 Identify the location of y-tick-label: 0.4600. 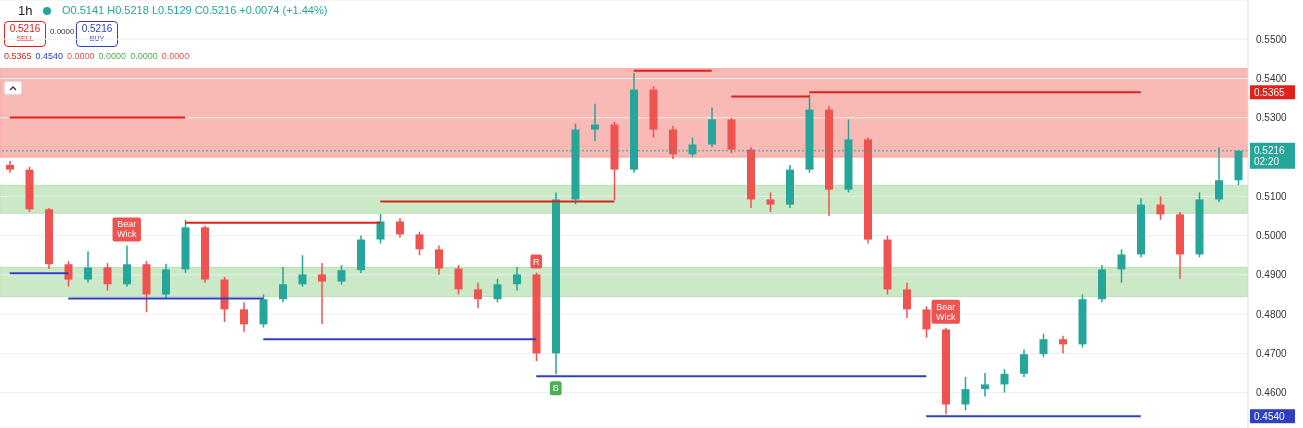
(1272, 393).